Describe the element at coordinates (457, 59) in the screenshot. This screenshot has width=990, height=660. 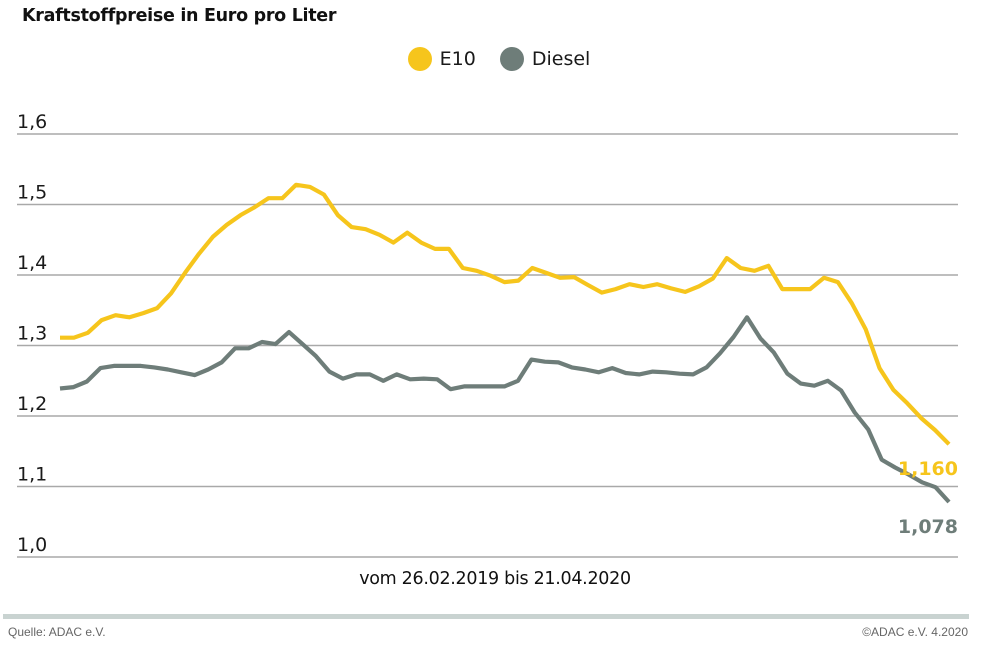
I see `legend-label-e10: E10` at that location.